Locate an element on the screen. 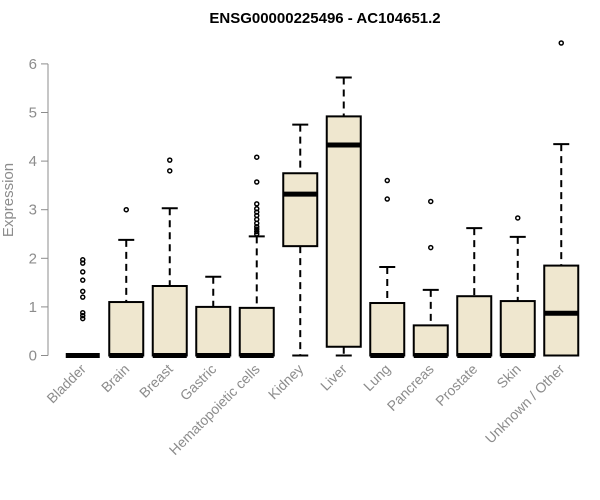 The image size is (600, 500). y-tick-label: 5 is located at coordinates (33, 113).